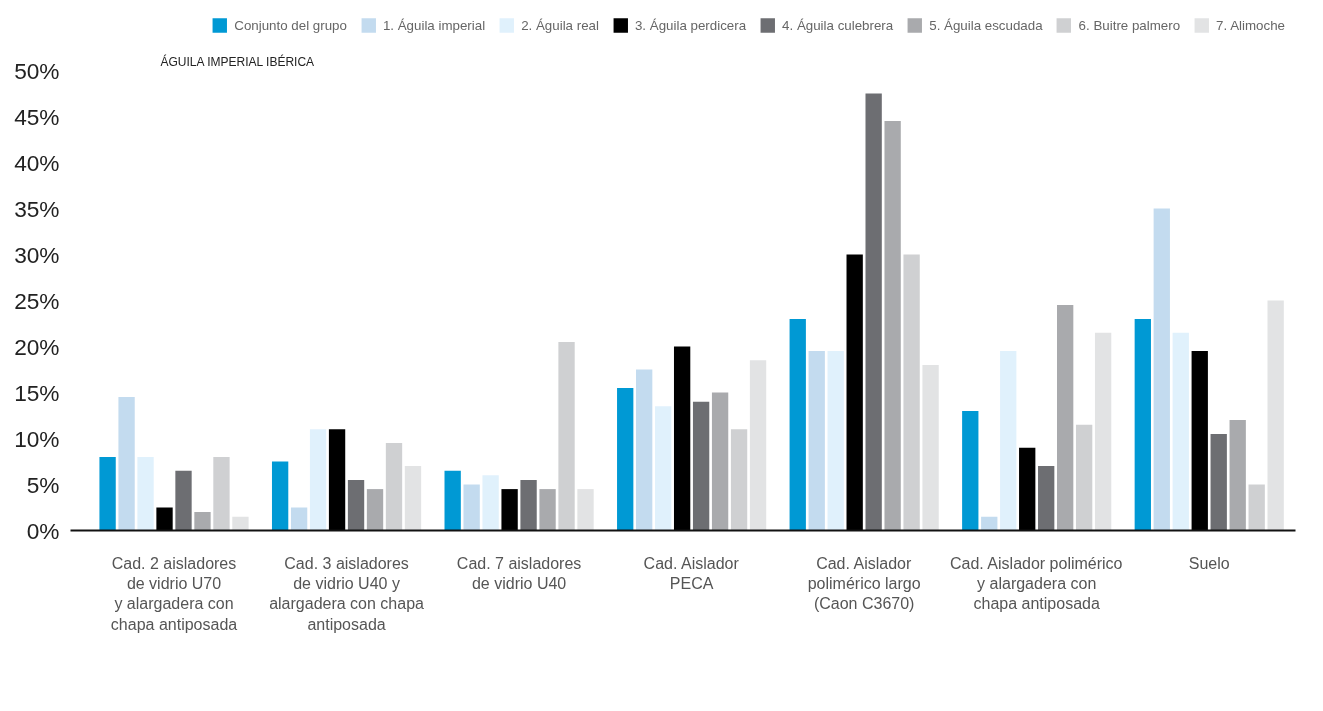  Describe the element at coordinates (37, 438) in the screenshot. I see `y-tick-label: 10%` at that location.